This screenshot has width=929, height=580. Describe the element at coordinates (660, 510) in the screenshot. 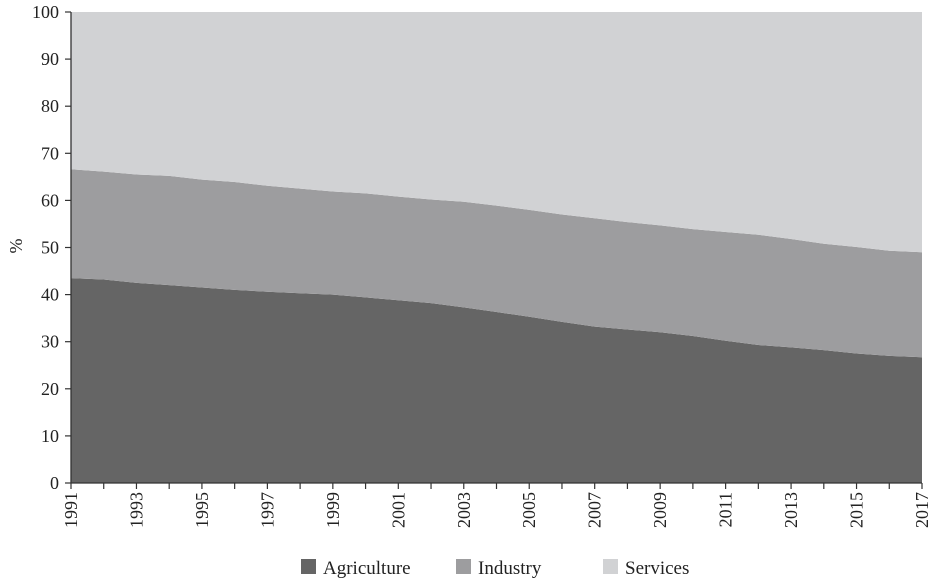

I see `x-tick-label: 2009` at that location.